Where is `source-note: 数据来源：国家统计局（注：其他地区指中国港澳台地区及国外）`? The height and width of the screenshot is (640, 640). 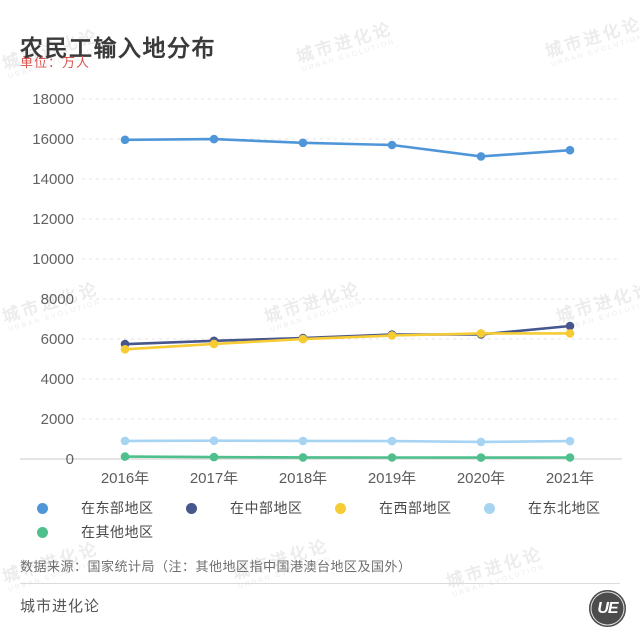 source-note: 数据来源：国家统计局（注：其他地区指中国港澳台地区及国外） is located at coordinates (216, 566).